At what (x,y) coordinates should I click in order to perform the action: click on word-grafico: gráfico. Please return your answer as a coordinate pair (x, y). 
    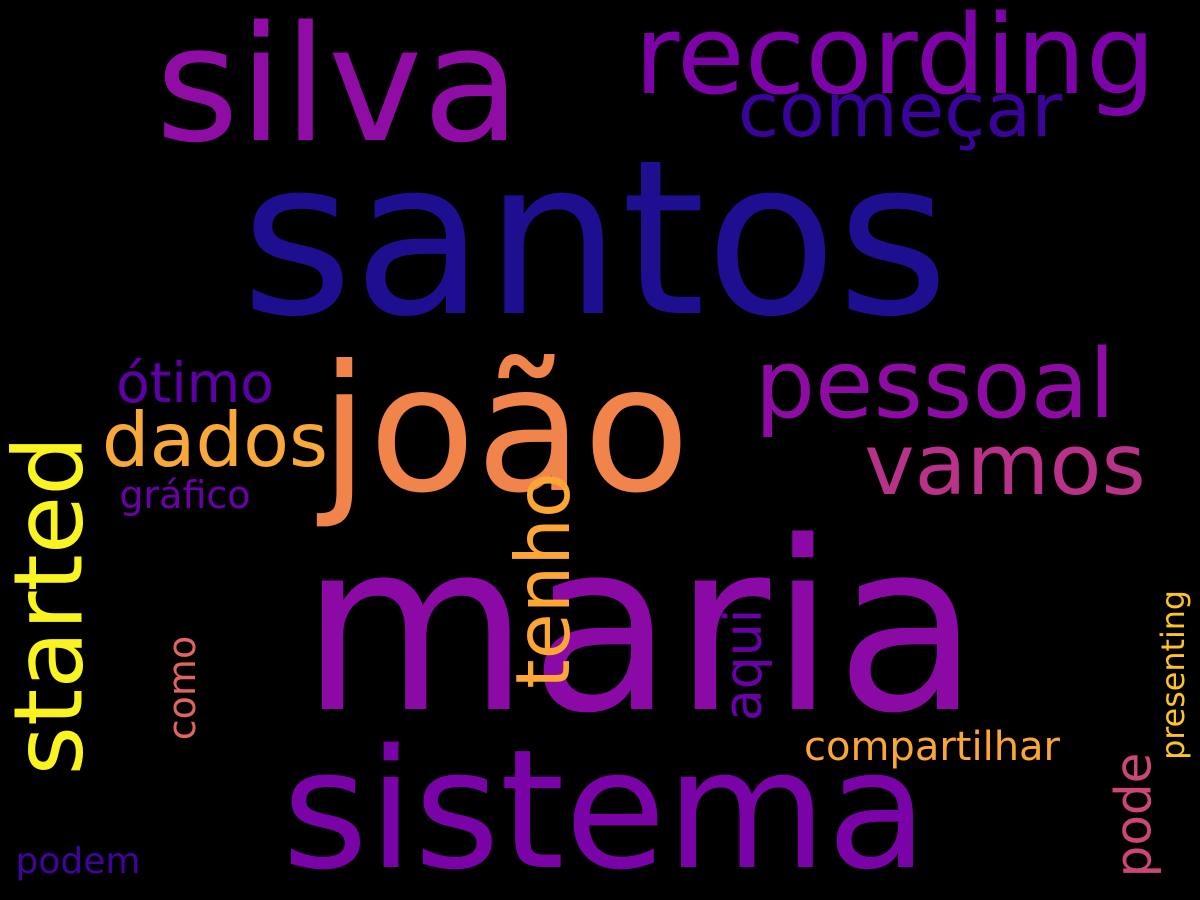
    Looking at the image, I should click on (185, 495).